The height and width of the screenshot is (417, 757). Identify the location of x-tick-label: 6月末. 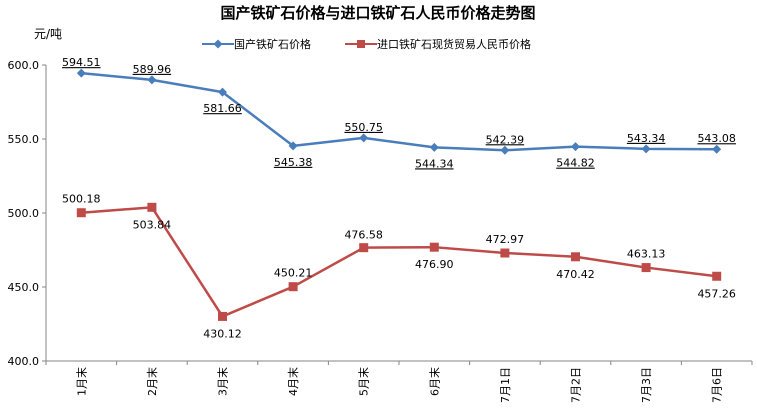
(434, 381).